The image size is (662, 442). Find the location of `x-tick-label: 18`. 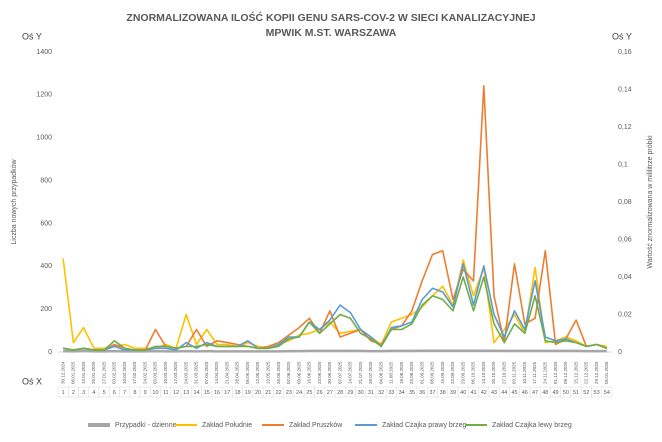

x-tick-label: 18 is located at coordinates (237, 393).